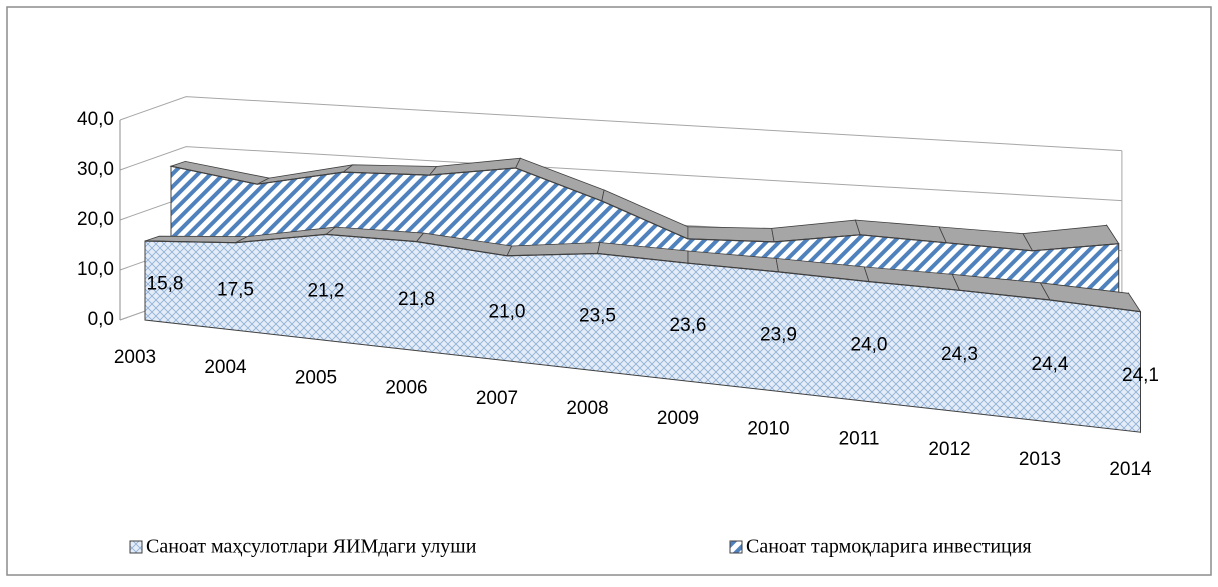  I want to click on data-label: 23,5, so click(597, 315).